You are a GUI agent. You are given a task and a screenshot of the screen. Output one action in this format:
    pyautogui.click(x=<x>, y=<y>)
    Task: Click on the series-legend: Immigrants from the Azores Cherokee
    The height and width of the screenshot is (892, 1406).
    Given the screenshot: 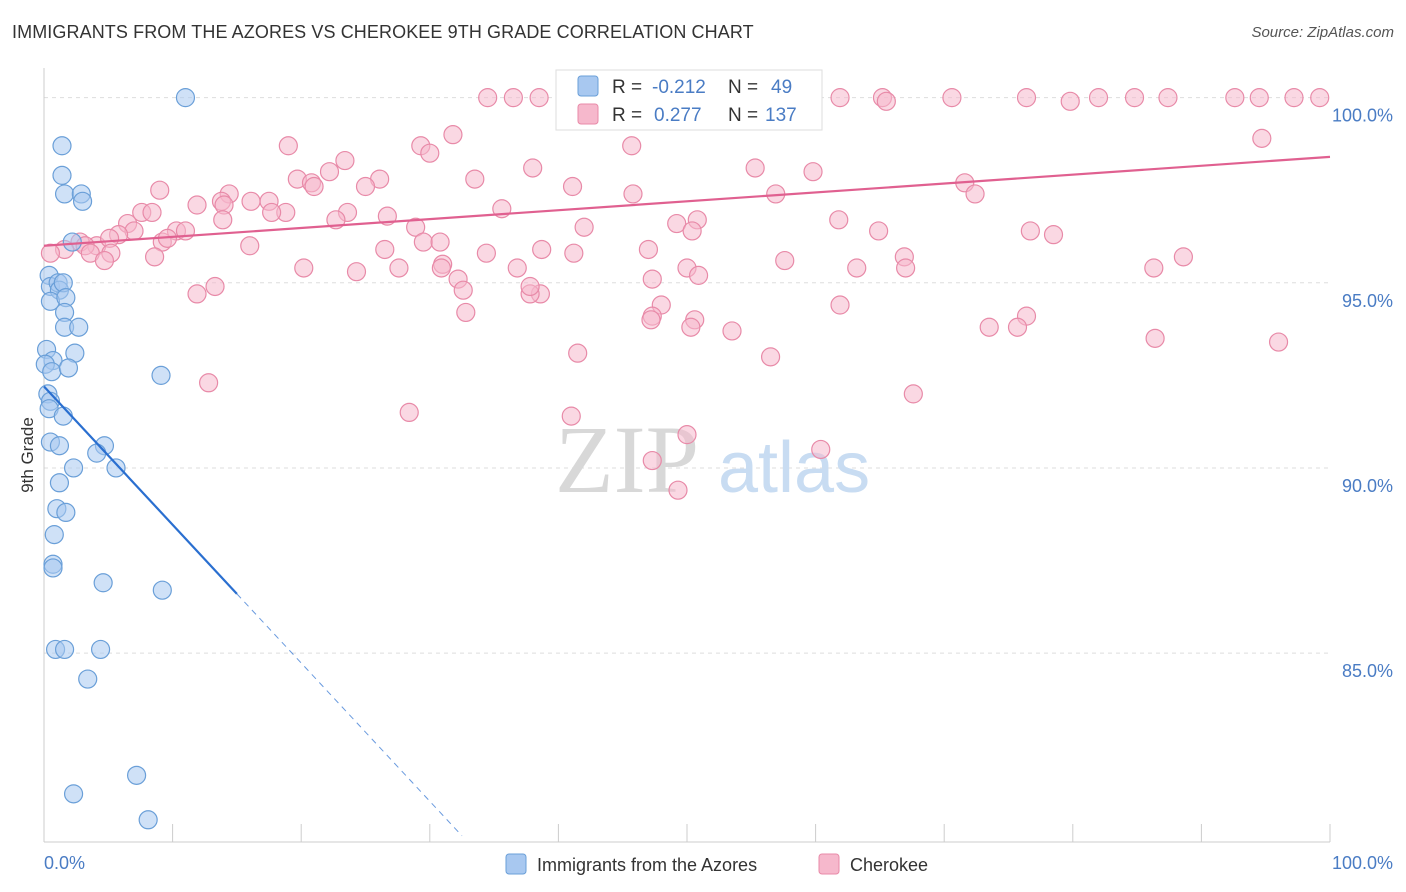 What is the action you would take?
    pyautogui.click(x=716, y=864)
    